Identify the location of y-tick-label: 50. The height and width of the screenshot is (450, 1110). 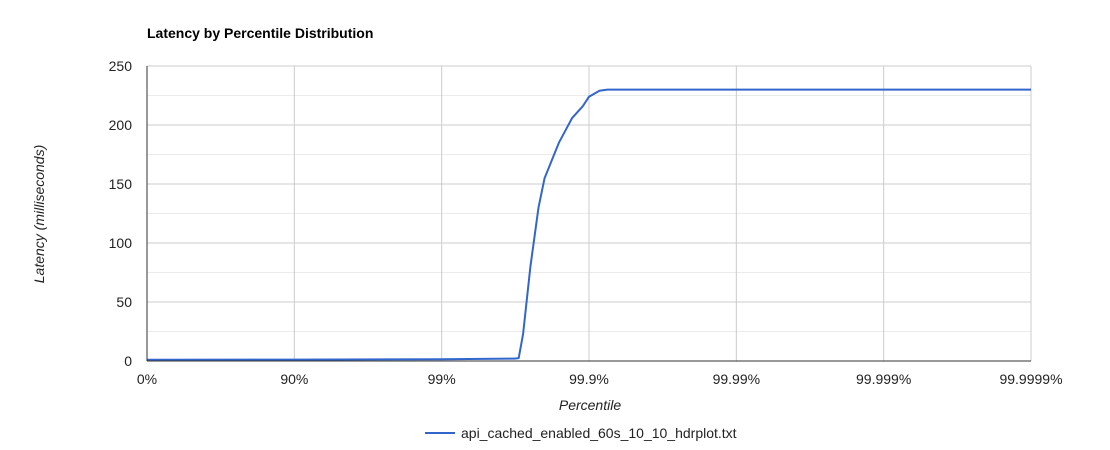
(124, 302).